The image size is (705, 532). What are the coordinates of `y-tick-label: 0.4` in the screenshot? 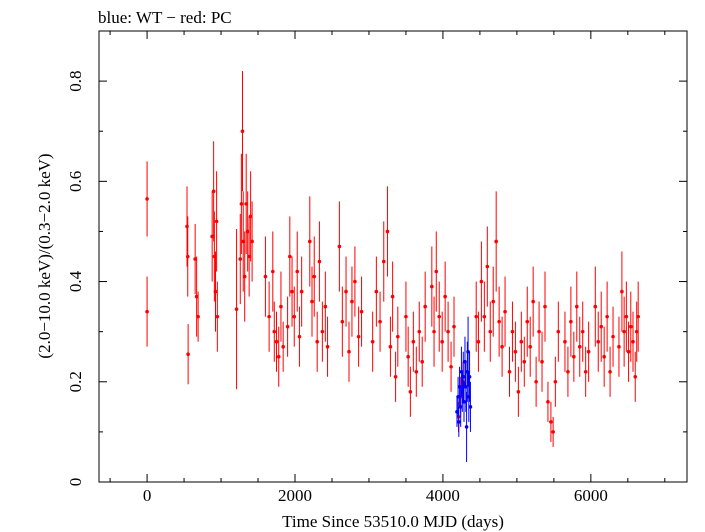 It's located at (75, 281).